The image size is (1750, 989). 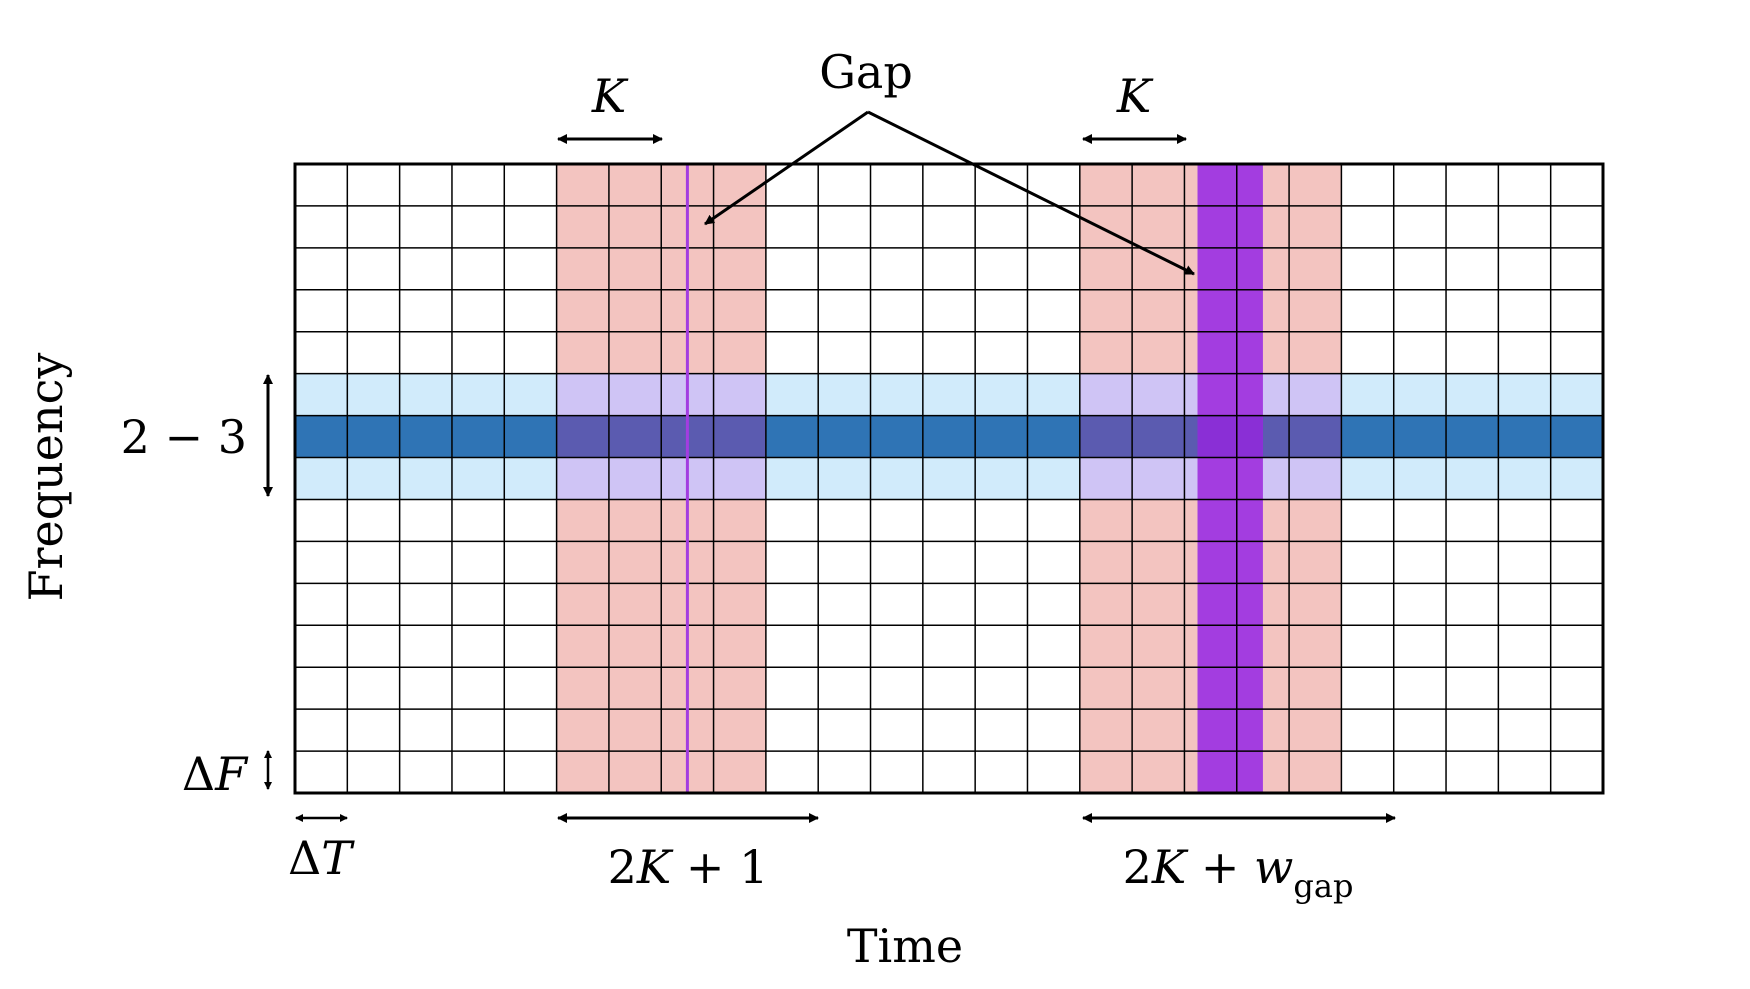 What do you see at coordinates (610, 96) in the screenshot?
I see `k-label-left: K` at bounding box center [610, 96].